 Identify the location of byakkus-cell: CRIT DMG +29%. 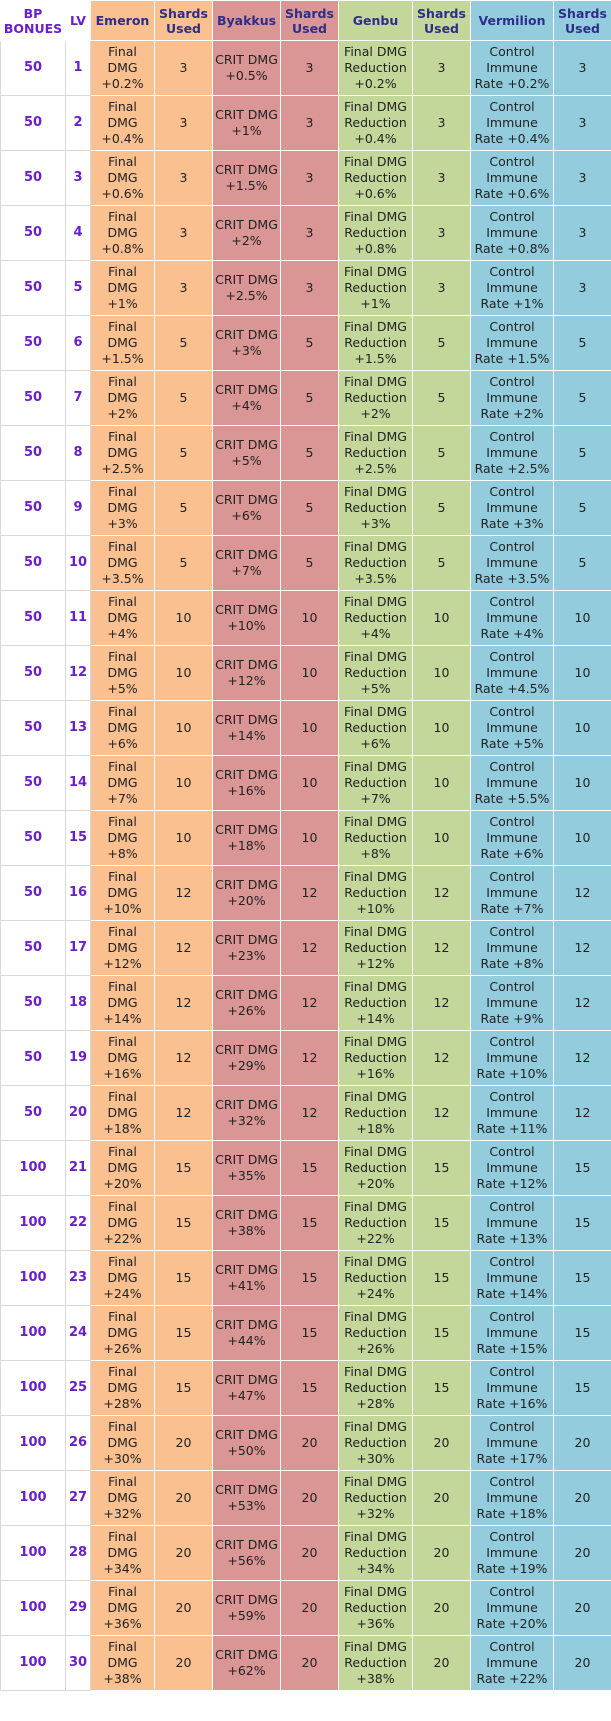
(246, 1058).